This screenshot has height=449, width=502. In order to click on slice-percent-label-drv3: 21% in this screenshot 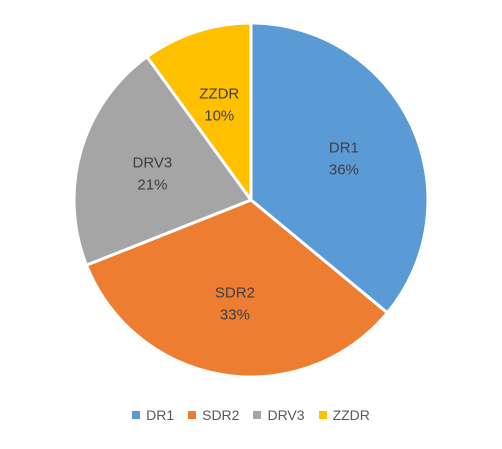, I will do `click(152, 184)`.